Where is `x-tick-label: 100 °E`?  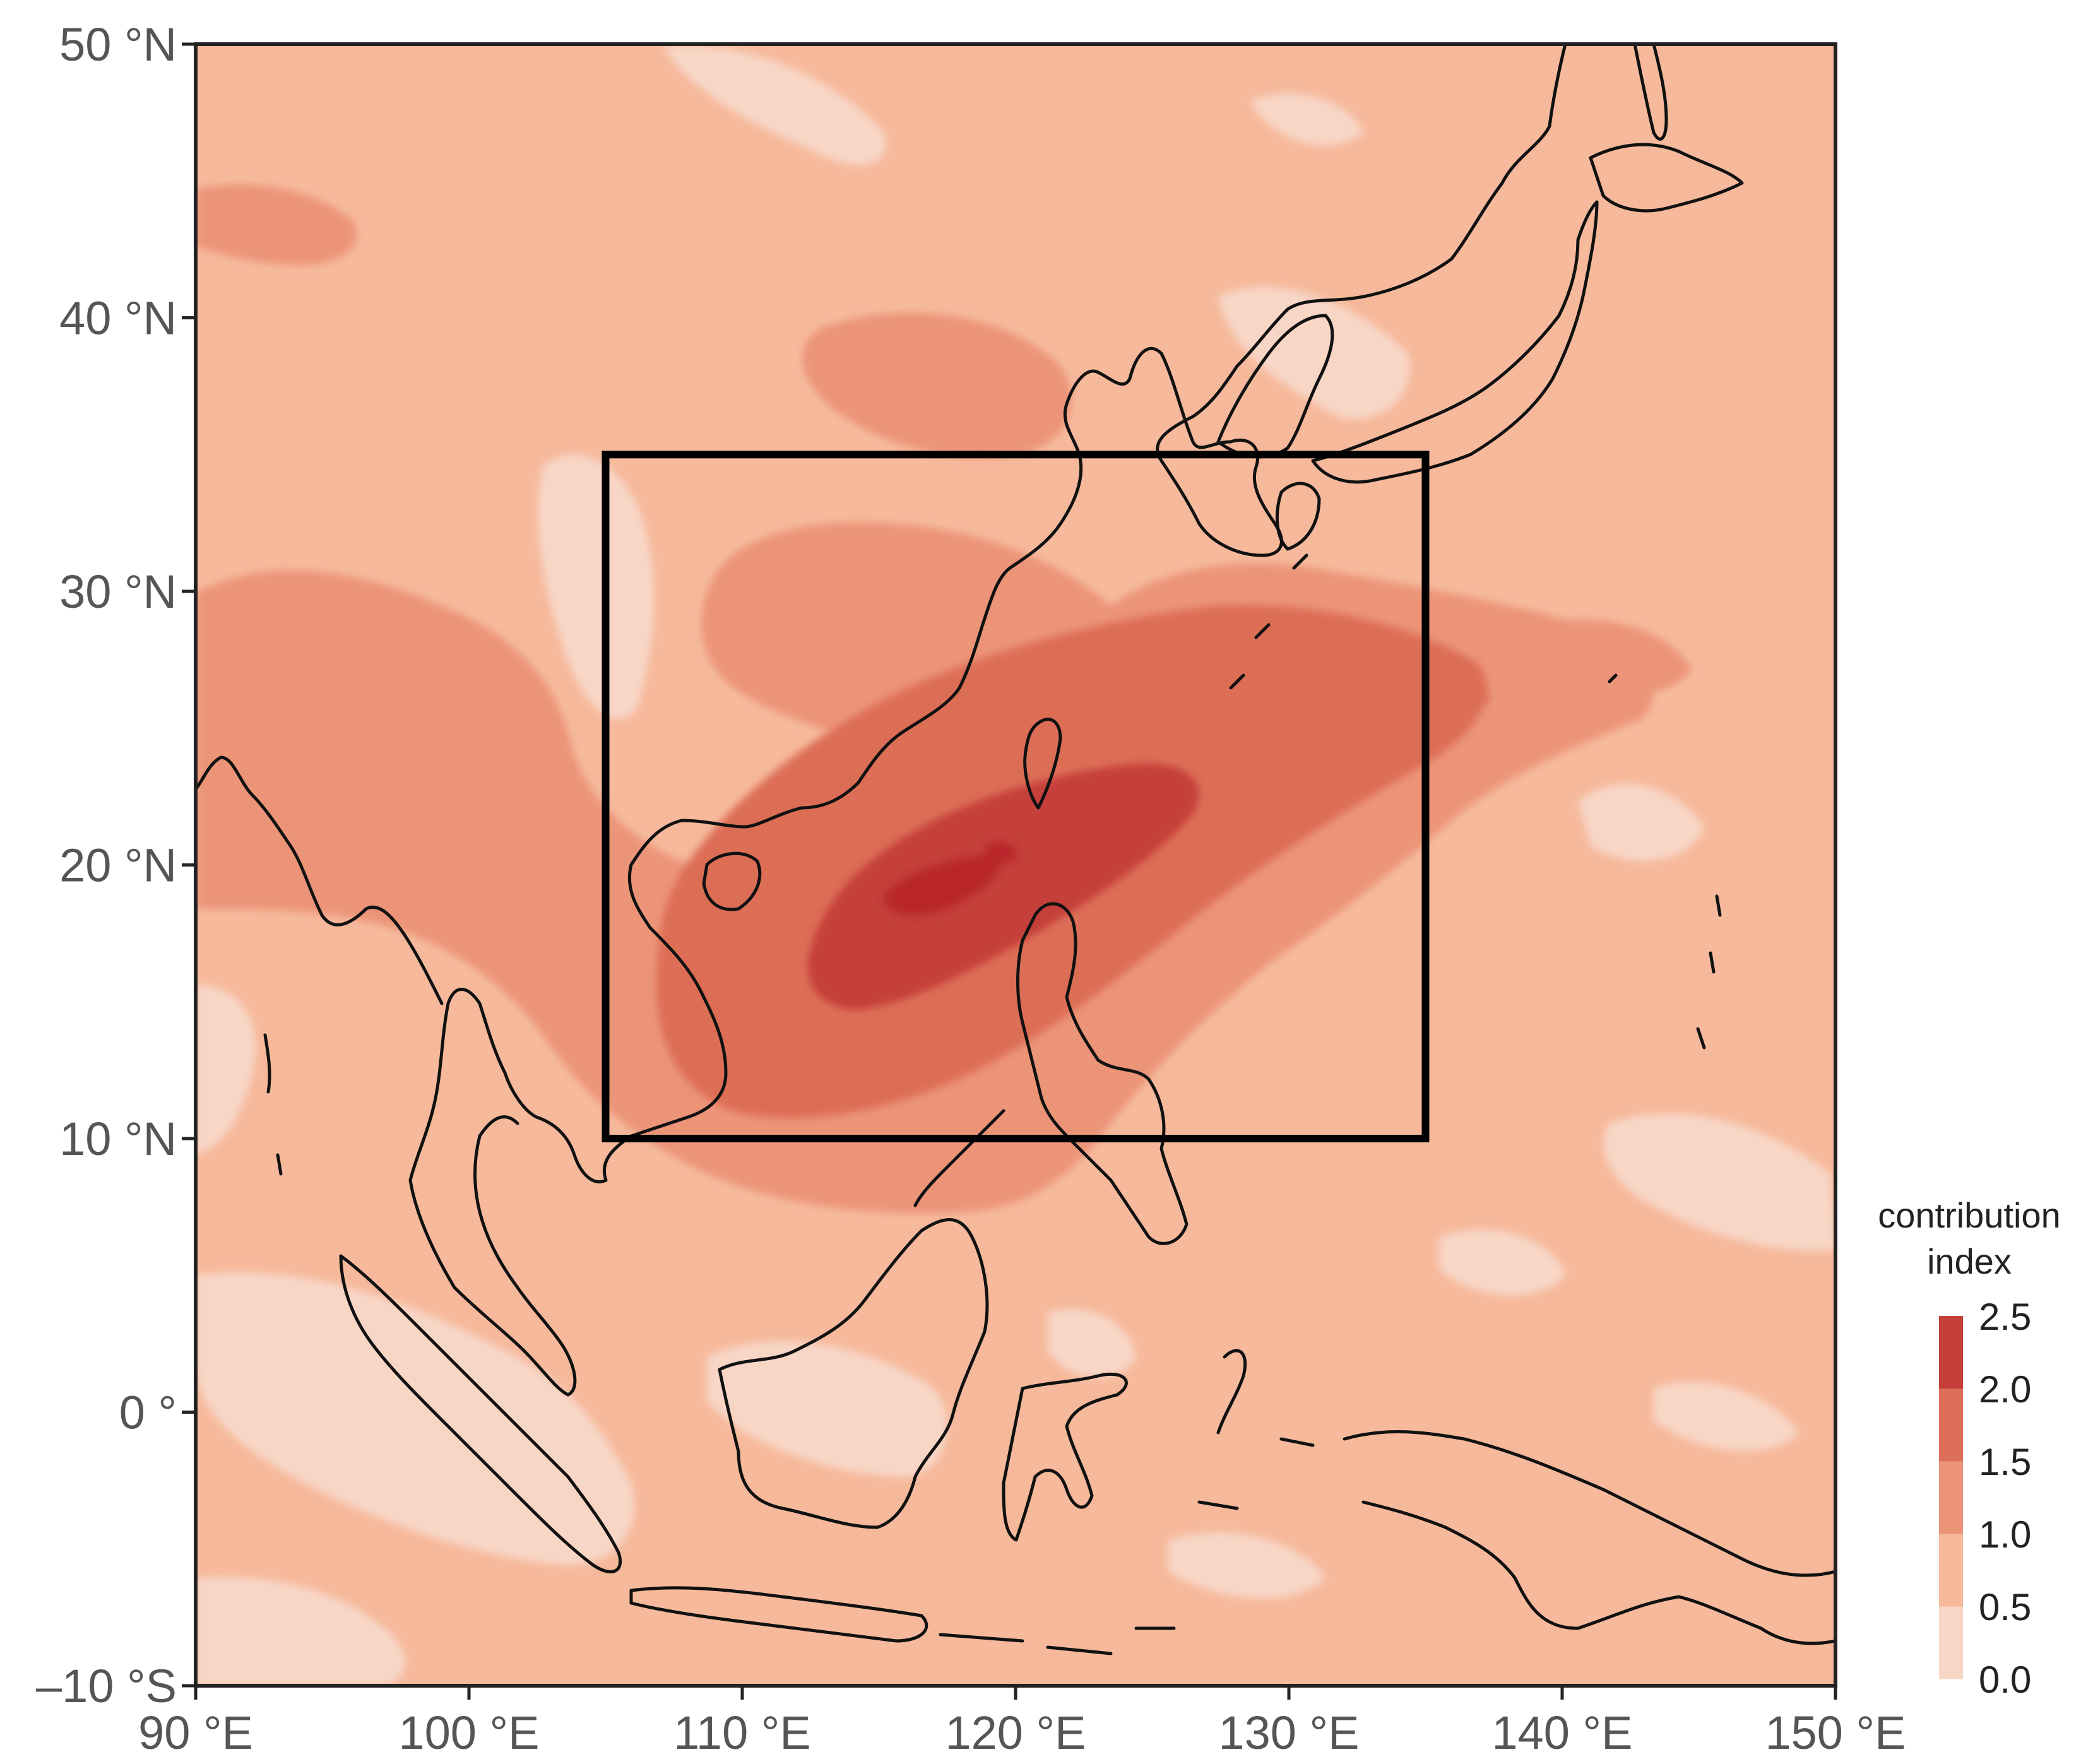 x-tick-label: 100 °E is located at coordinates (470, 1733).